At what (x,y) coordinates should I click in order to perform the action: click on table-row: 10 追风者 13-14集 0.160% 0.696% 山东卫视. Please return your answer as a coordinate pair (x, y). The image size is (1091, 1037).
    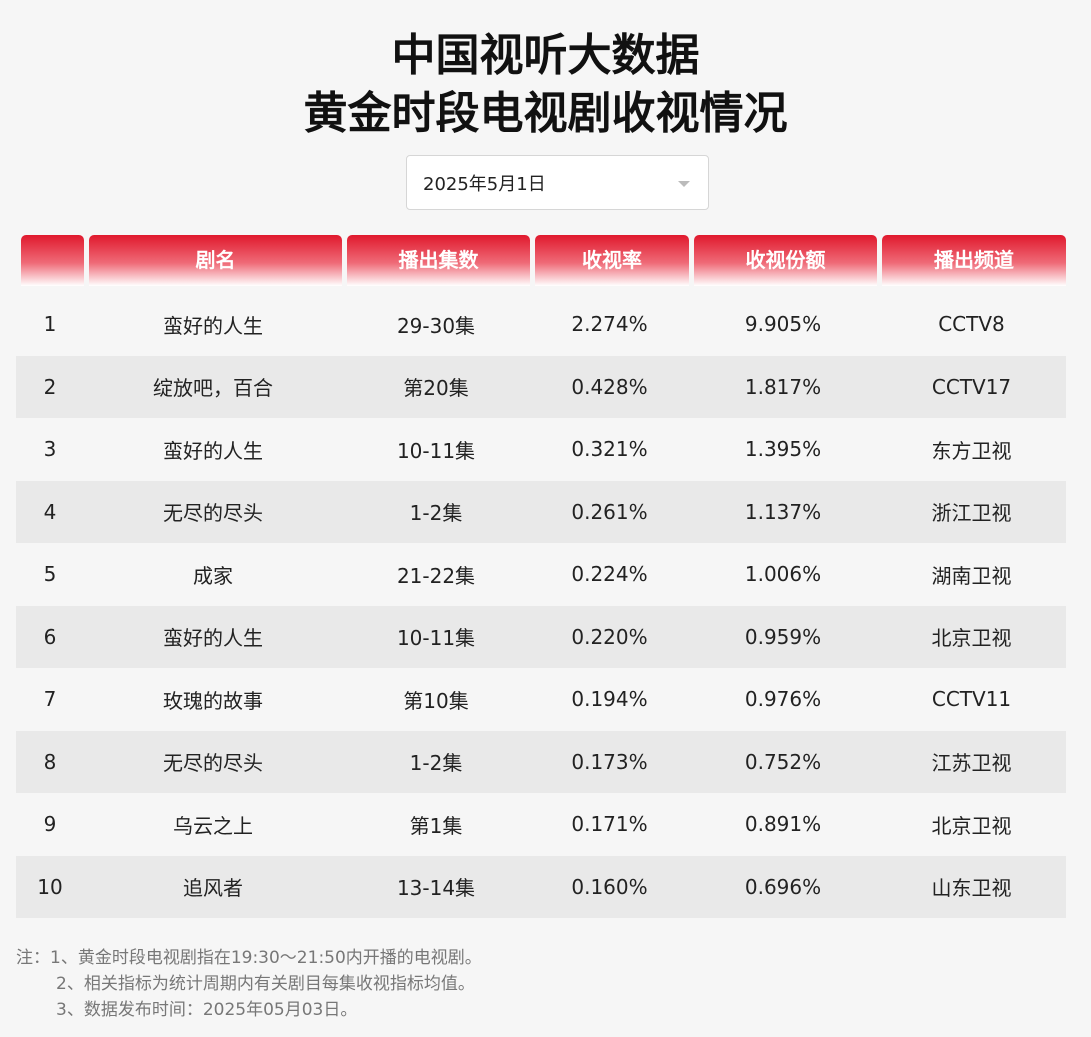
    Looking at the image, I should click on (541, 886).